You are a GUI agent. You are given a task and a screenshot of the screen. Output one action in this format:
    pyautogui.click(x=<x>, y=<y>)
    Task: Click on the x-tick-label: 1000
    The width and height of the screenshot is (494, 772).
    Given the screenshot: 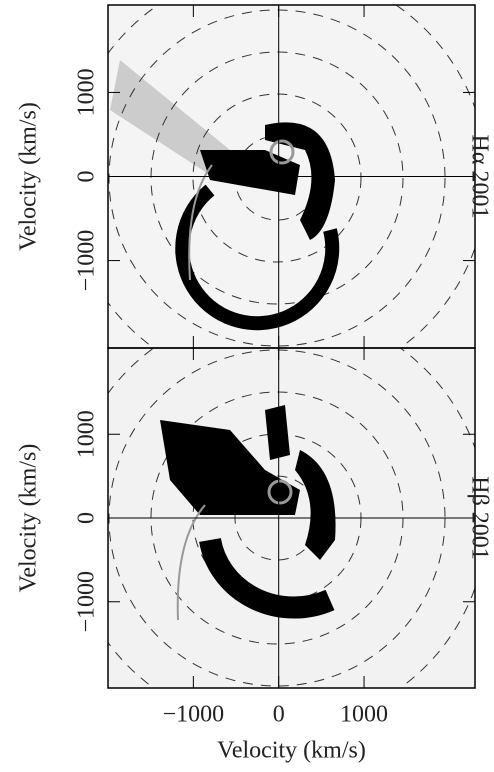 What is the action you would take?
    pyautogui.click(x=364, y=715)
    